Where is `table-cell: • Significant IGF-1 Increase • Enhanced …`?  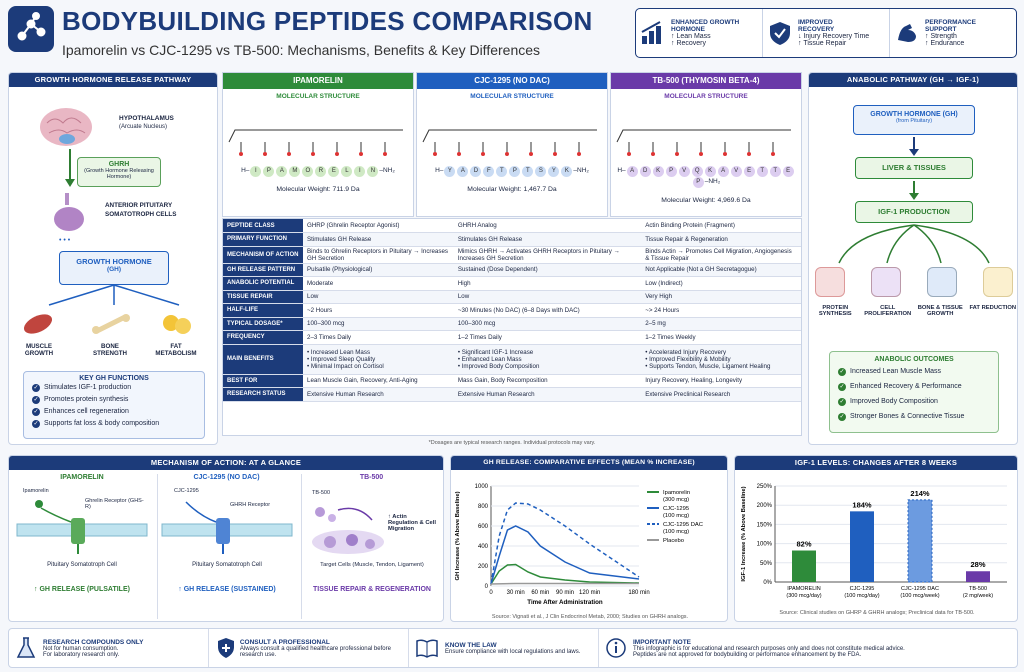 table-cell: • Significant IGF-1 Increase • Enhanced … is located at coordinates (547, 359).